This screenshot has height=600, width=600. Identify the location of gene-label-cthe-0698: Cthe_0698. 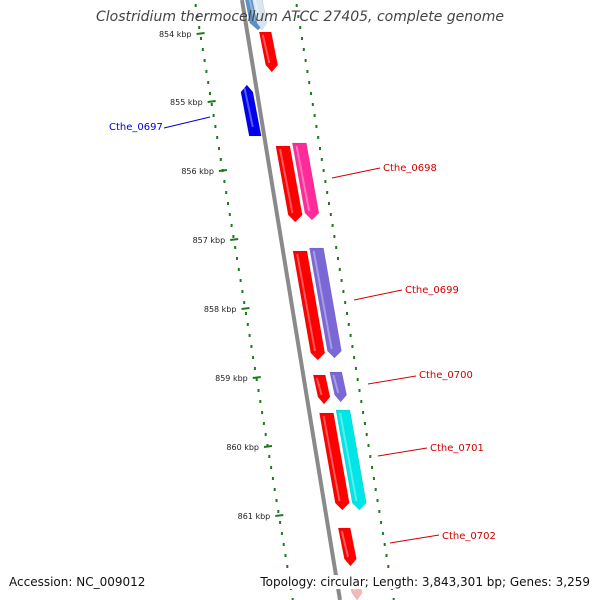
(410, 168).